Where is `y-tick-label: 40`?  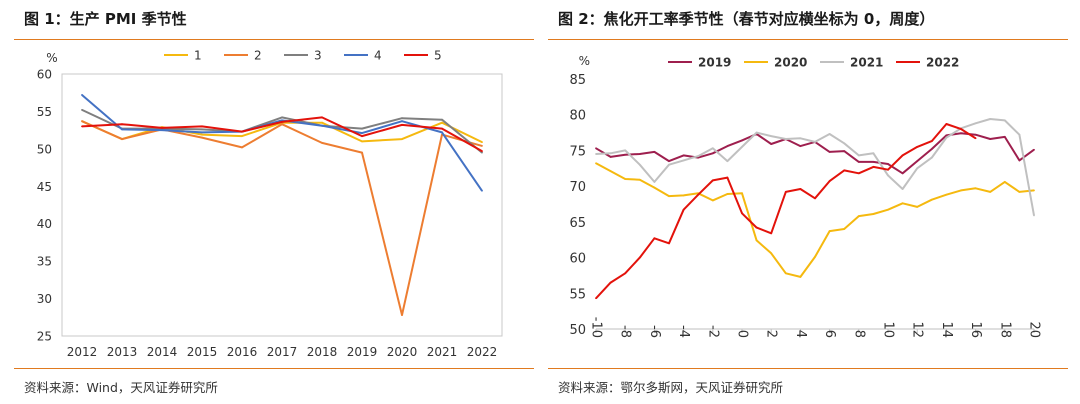 y-tick-label: 40 is located at coordinates (44, 224).